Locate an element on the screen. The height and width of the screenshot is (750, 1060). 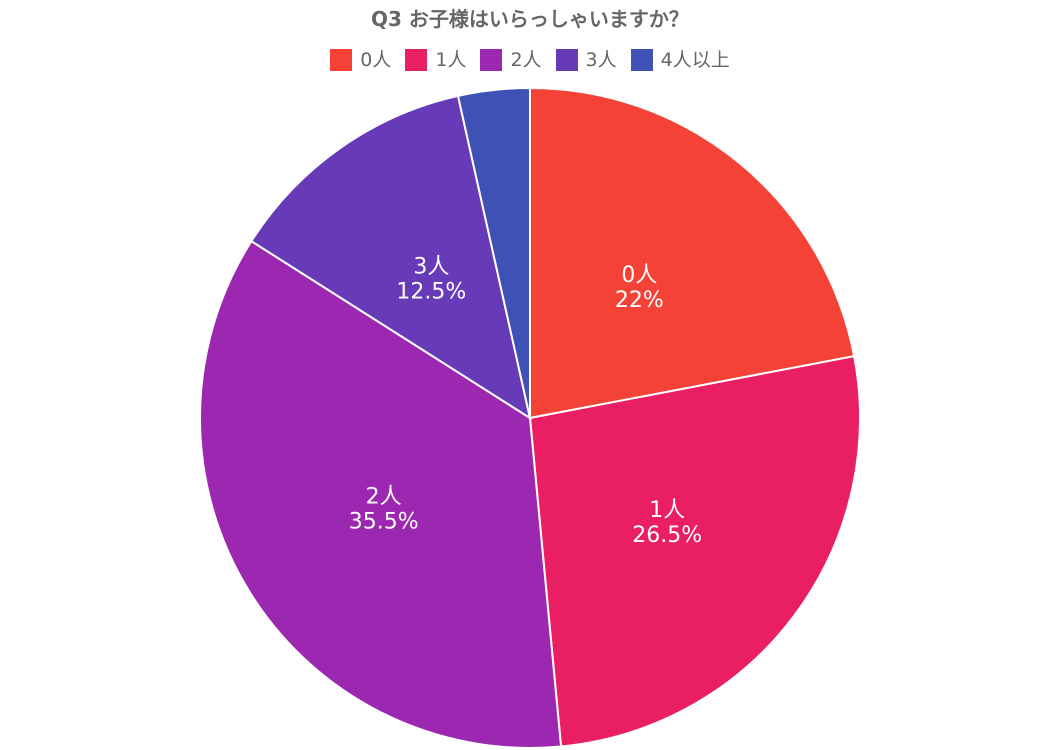
legend-label-0: 0人 is located at coordinates (376, 60).